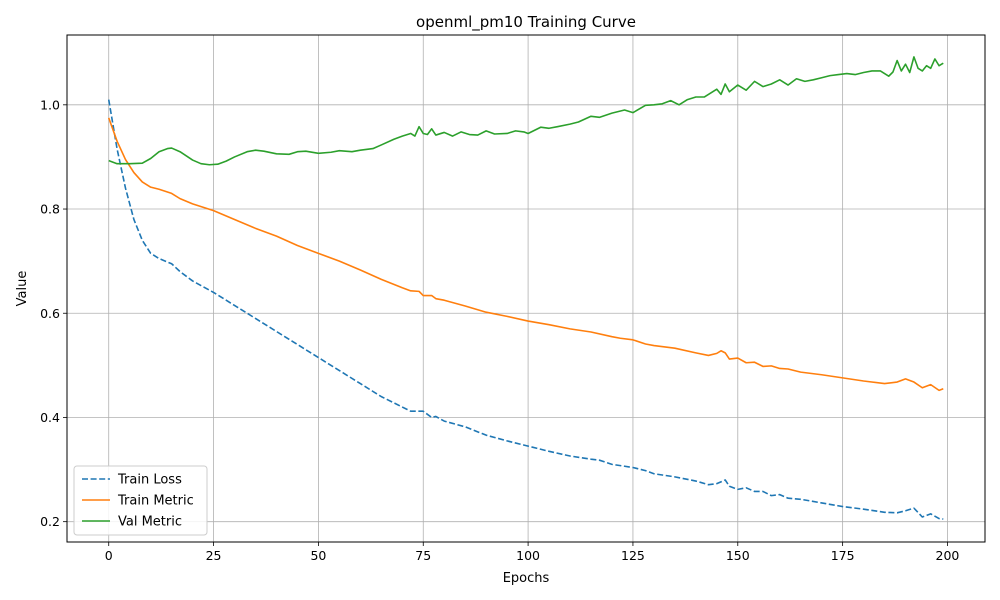 The height and width of the screenshot is (600, 1000). I want to click on y-tick-label: 0.2, so click(50, 521).